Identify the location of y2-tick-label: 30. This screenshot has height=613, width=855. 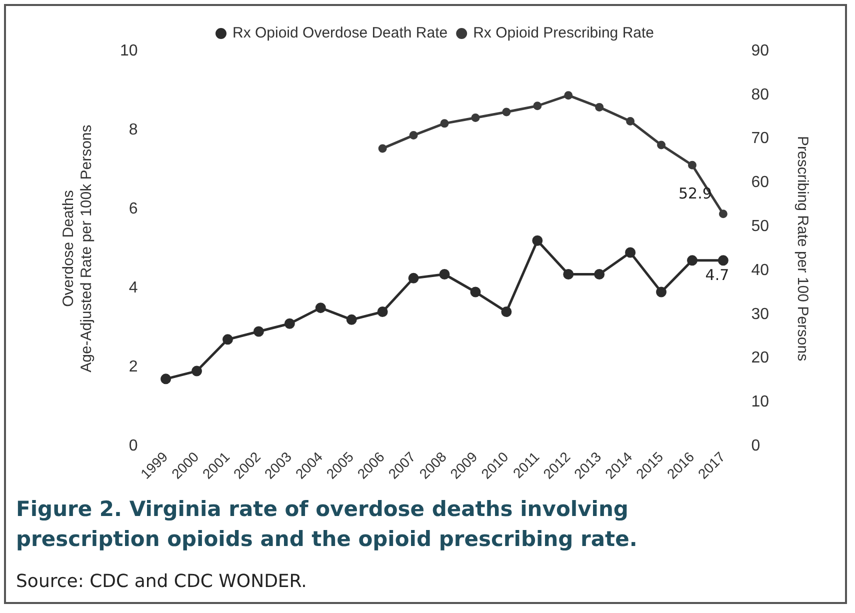
(760, 314).